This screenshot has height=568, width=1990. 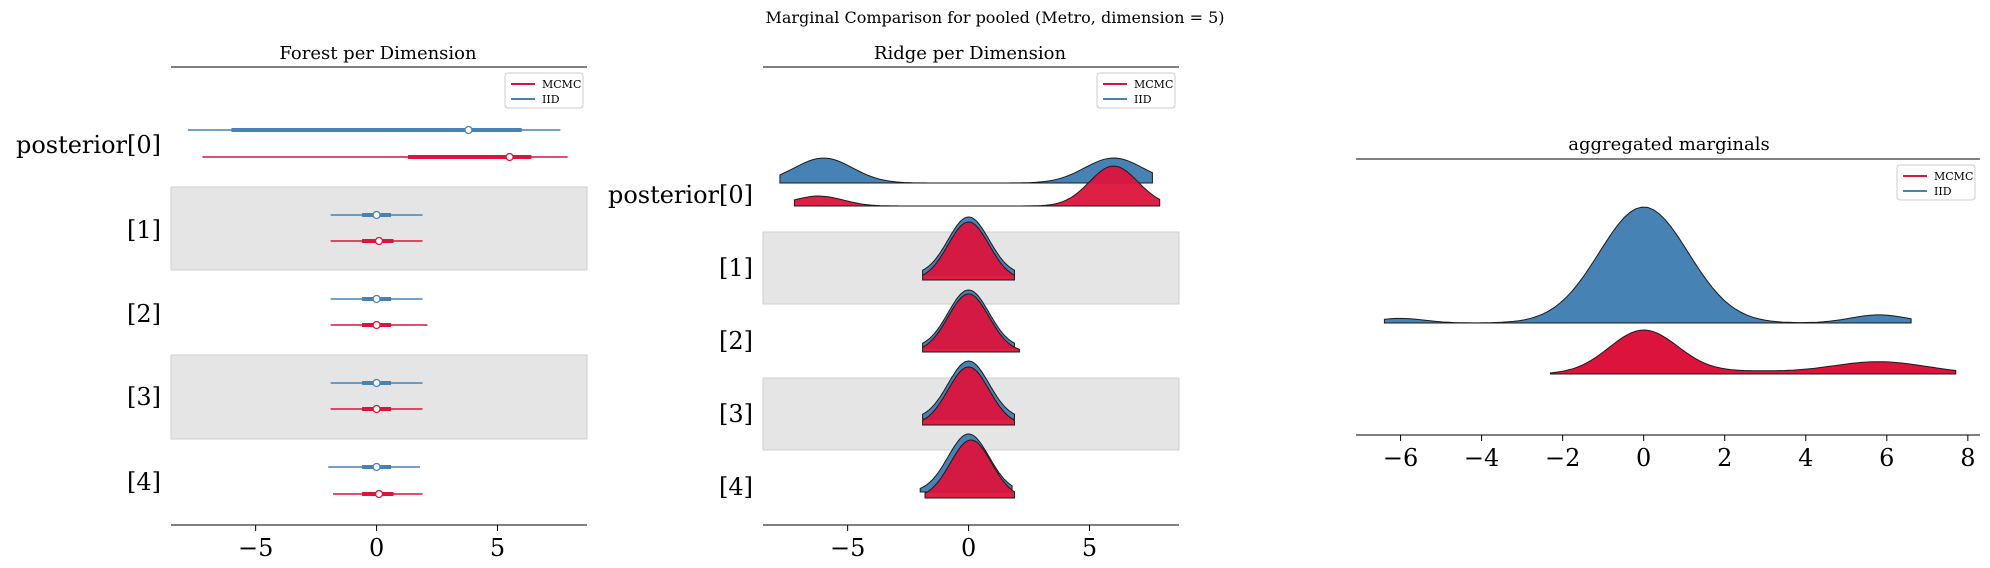 What do you see at coordinates (1481, 458) in the screenshot?
I see `aggregated-xtick-label: −4` at bounding box center [1481, 458].